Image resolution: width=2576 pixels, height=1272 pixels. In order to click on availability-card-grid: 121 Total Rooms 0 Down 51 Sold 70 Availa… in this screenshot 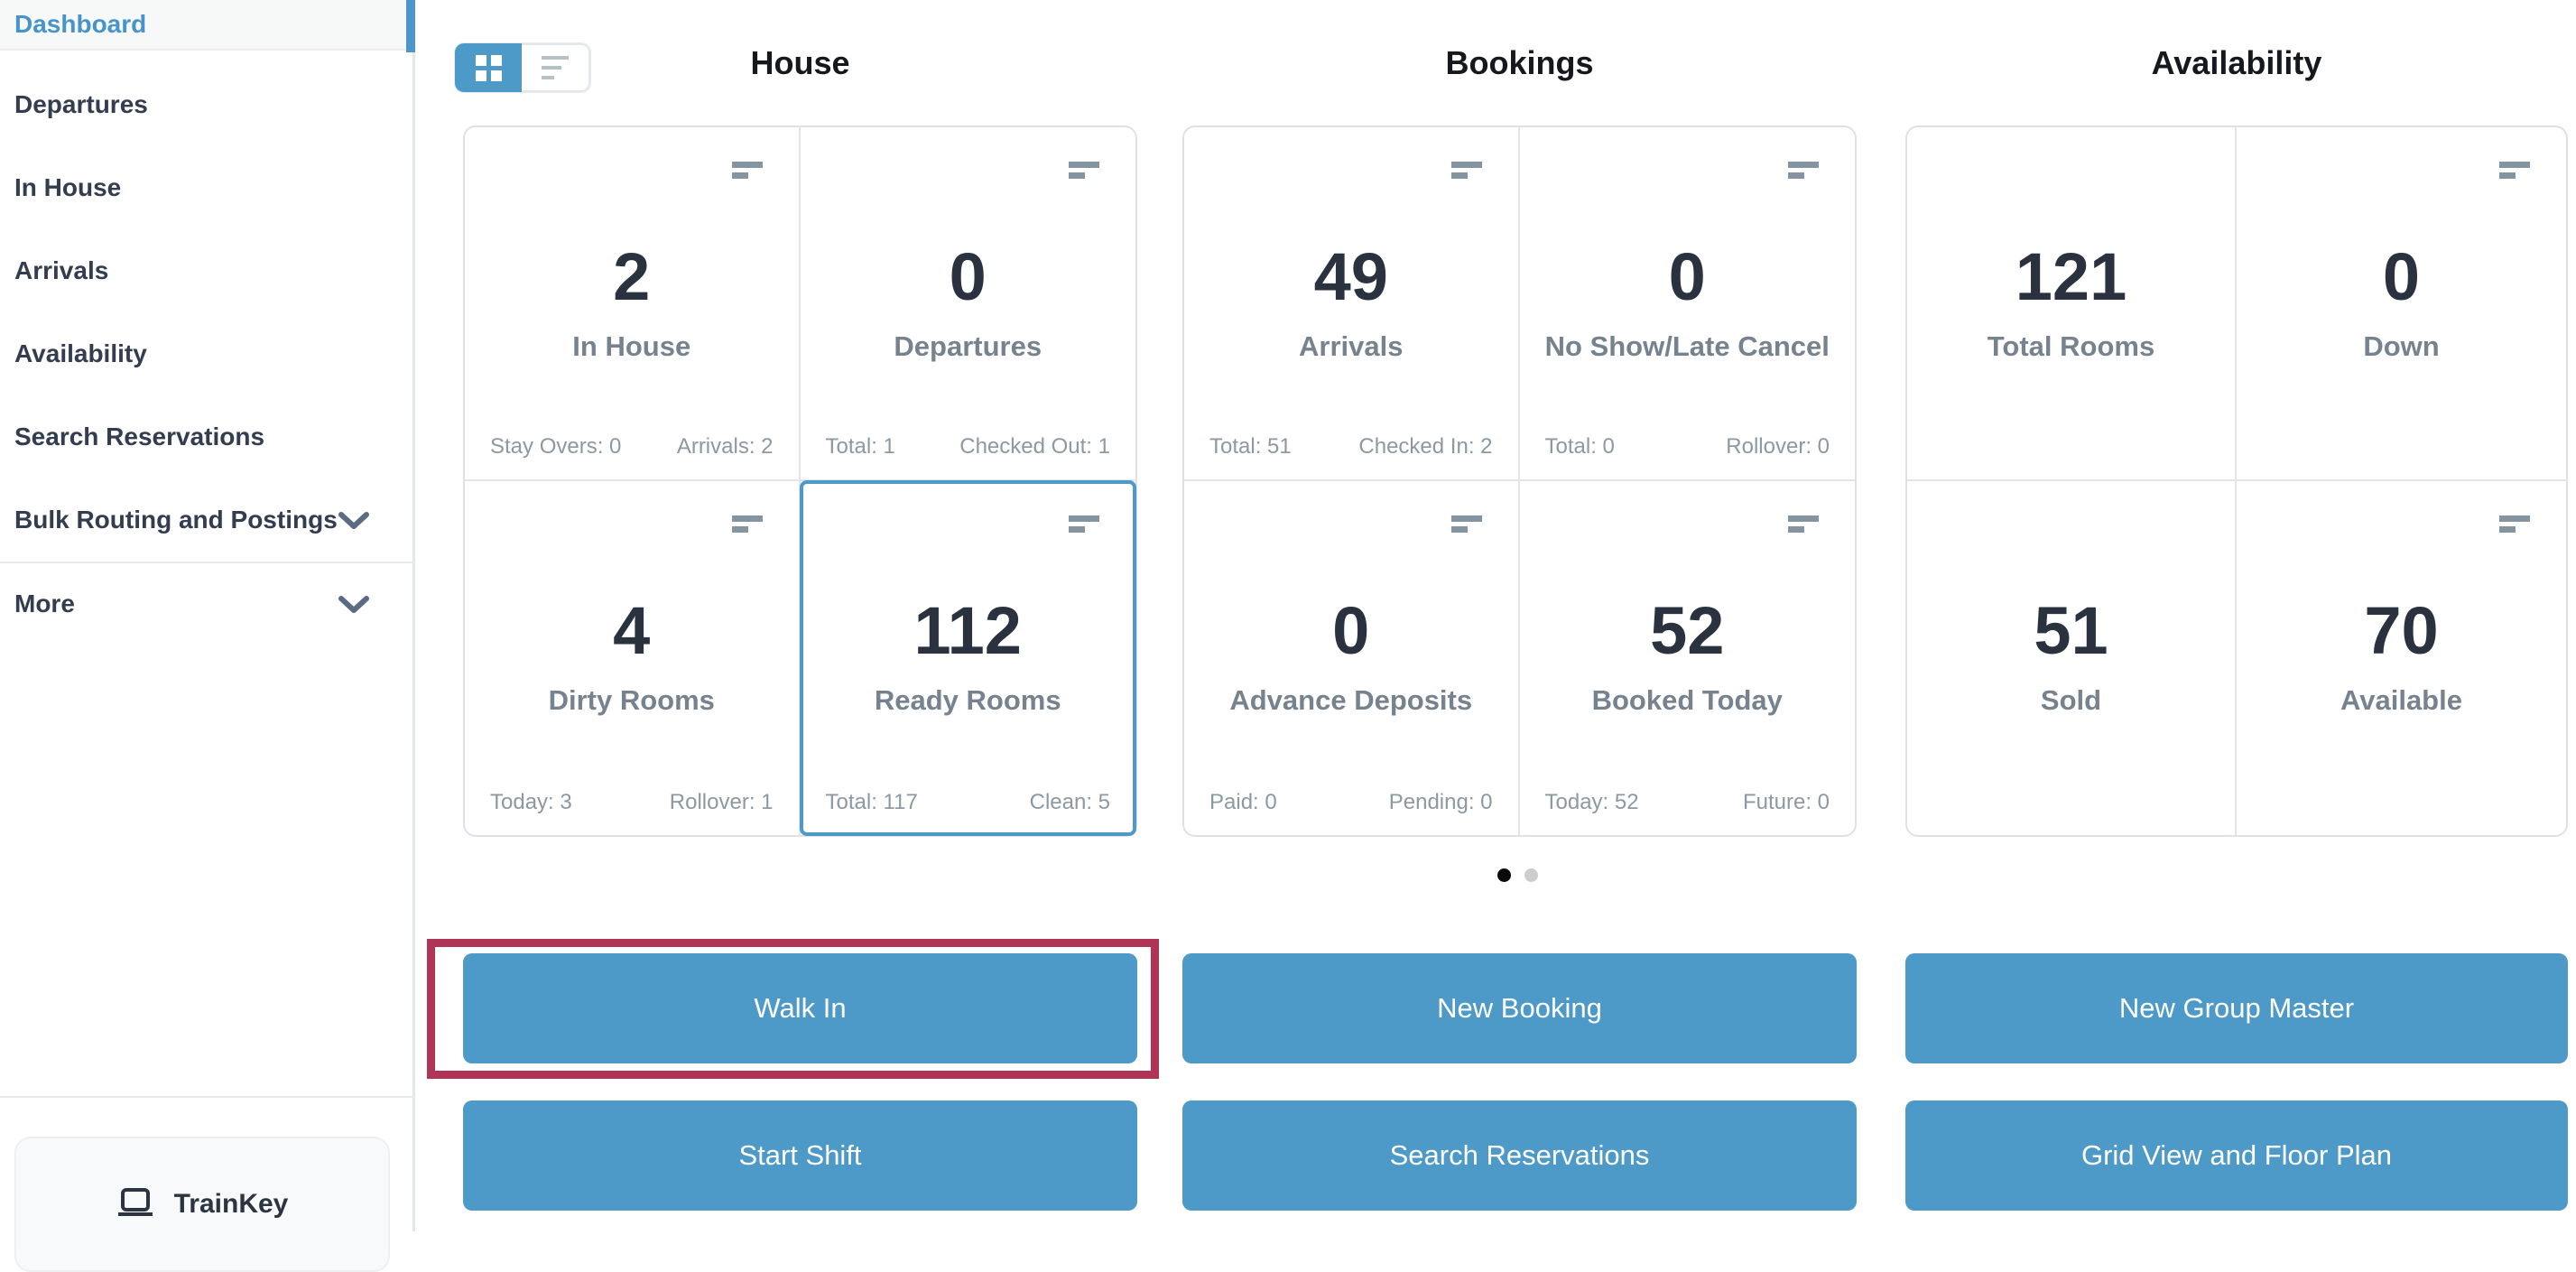, I will do `click(2236, 481)`.